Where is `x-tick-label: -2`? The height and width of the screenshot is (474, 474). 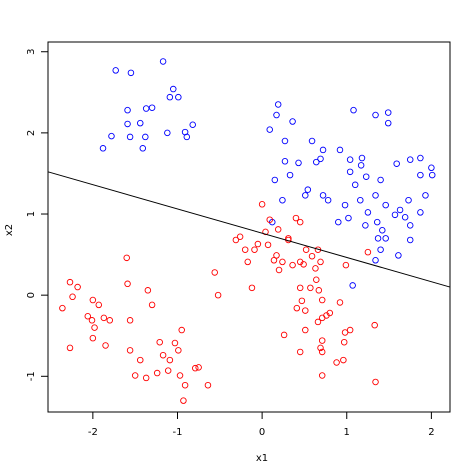
x-tick-label: -2 is located at coordinates (93, 432).